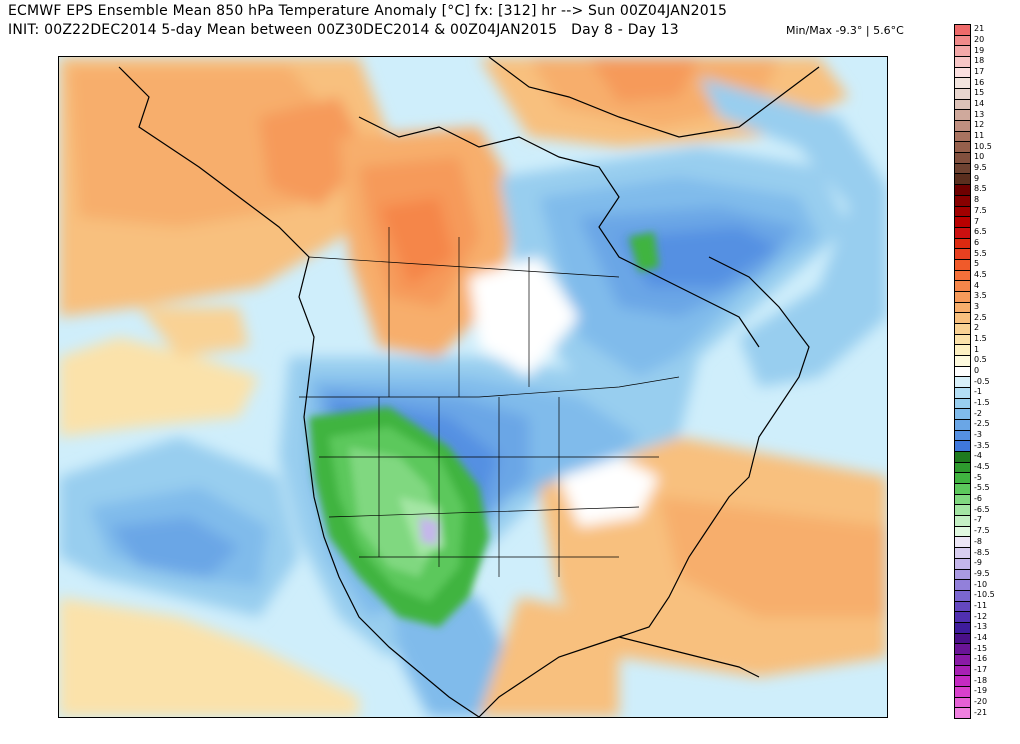 This screenshot has width=1020, height=744. Describe the element at coordinates (981, 680) in the screenshot. I see `colorbar-label: -18` at that location.